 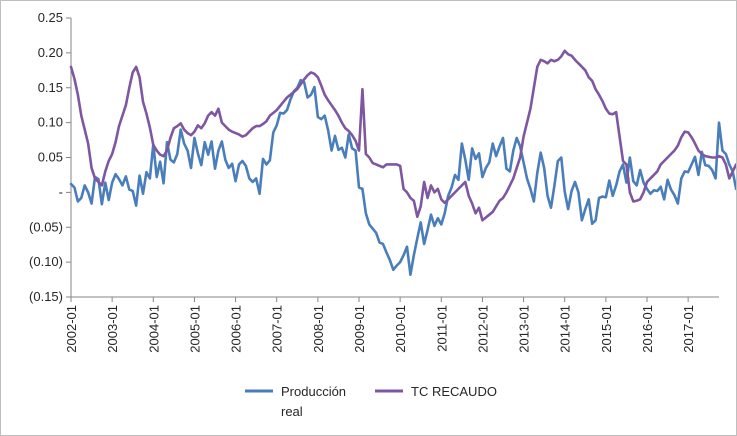 I want to click on x-tick-label: 2015-01, so click(x=606, y=329).